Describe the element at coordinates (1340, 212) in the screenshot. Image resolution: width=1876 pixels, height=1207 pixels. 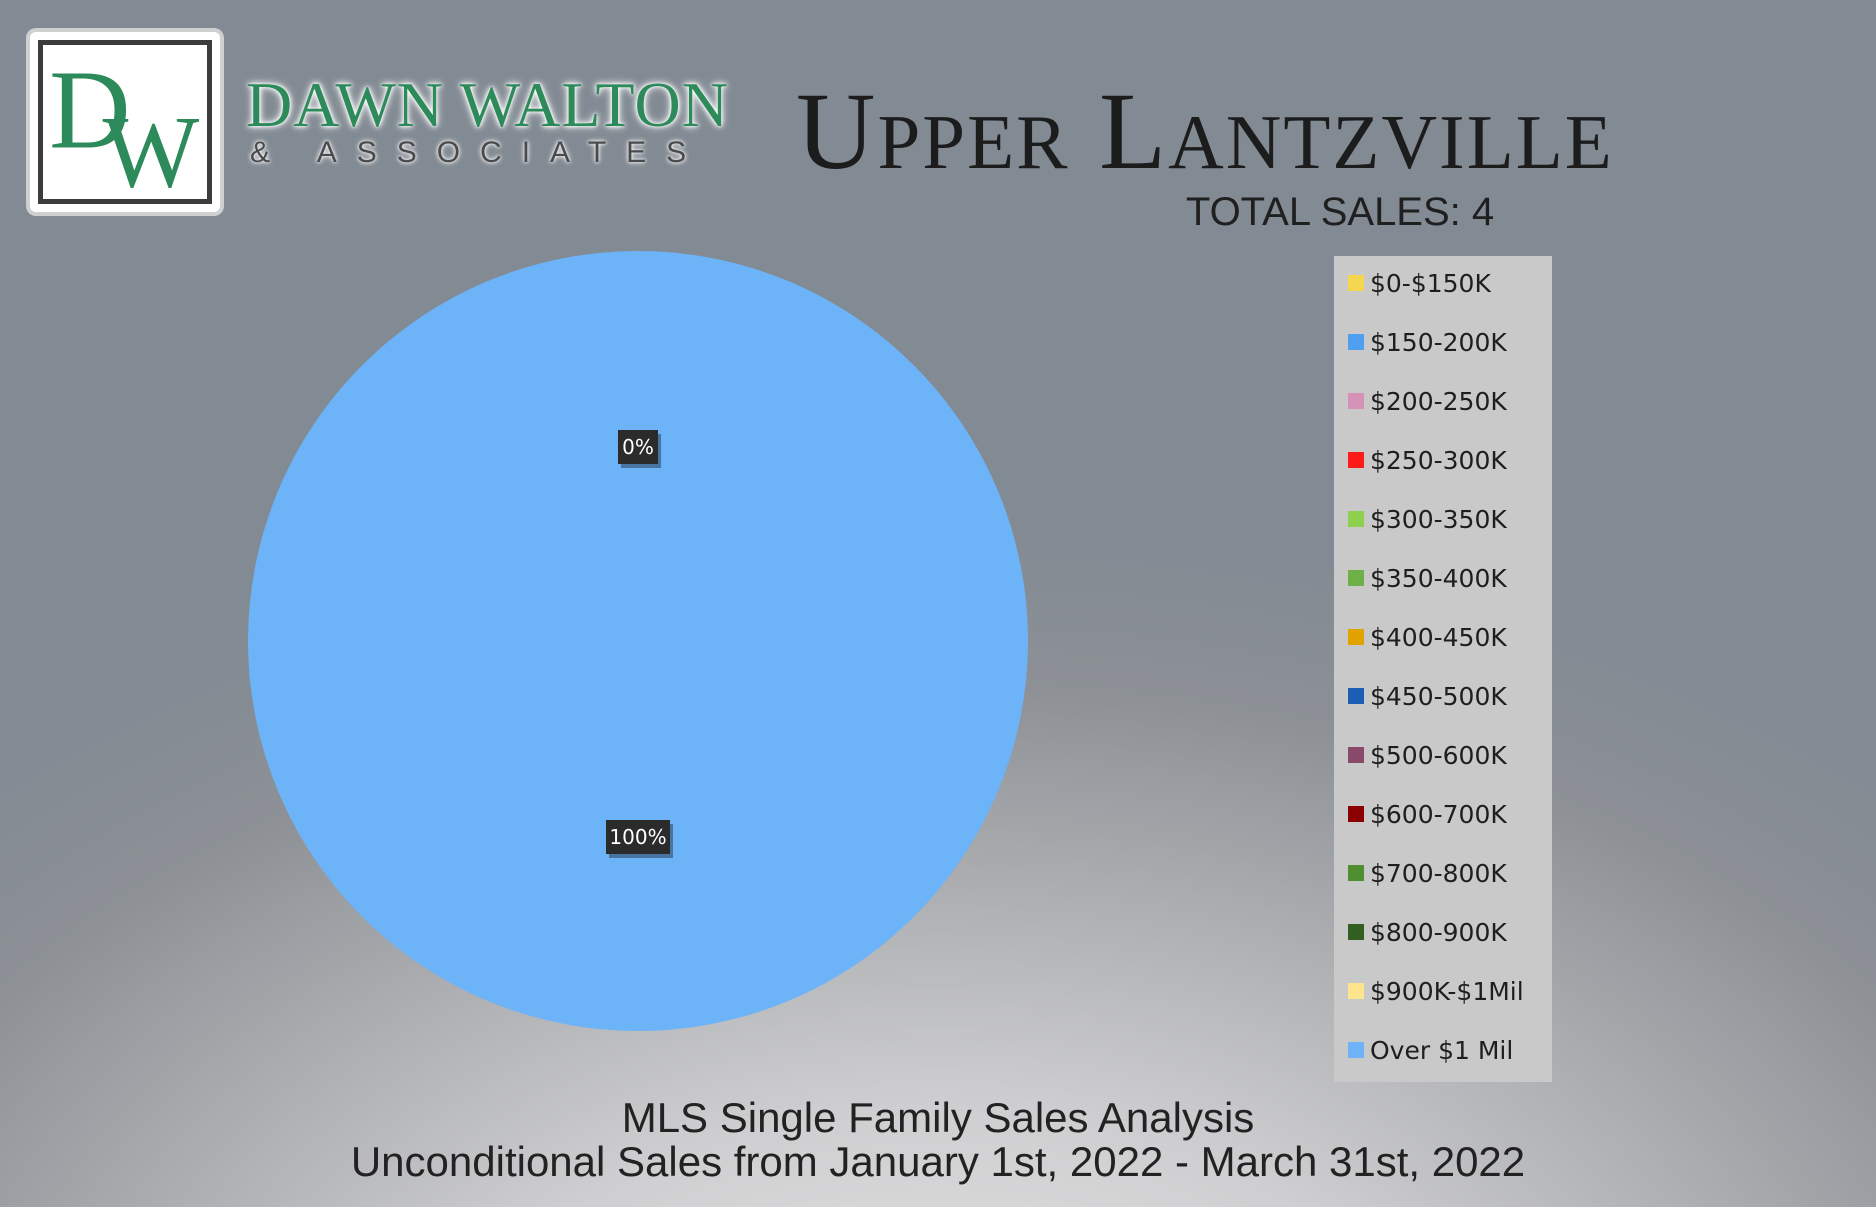
I see `total-sales: TOTAL SALES: 4` at that location.